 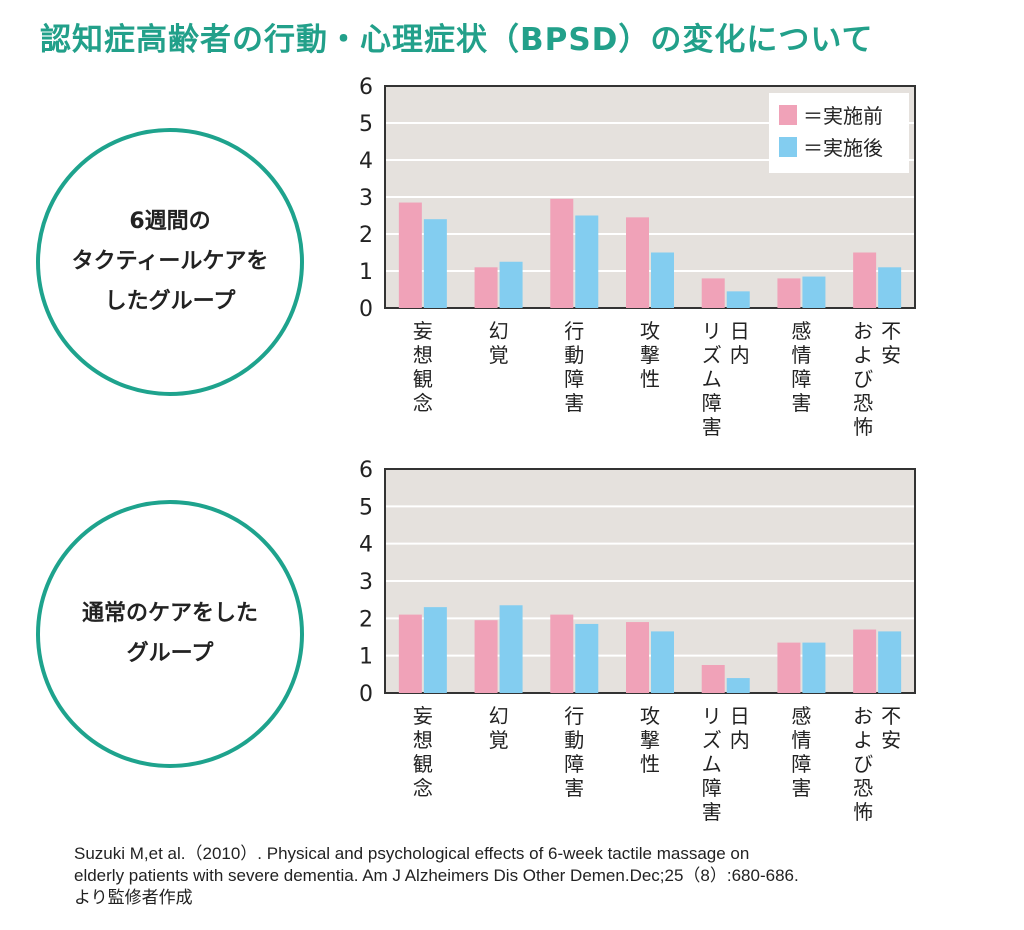 I want to click on x-tick-label: 情, so click(x=801, y=355).